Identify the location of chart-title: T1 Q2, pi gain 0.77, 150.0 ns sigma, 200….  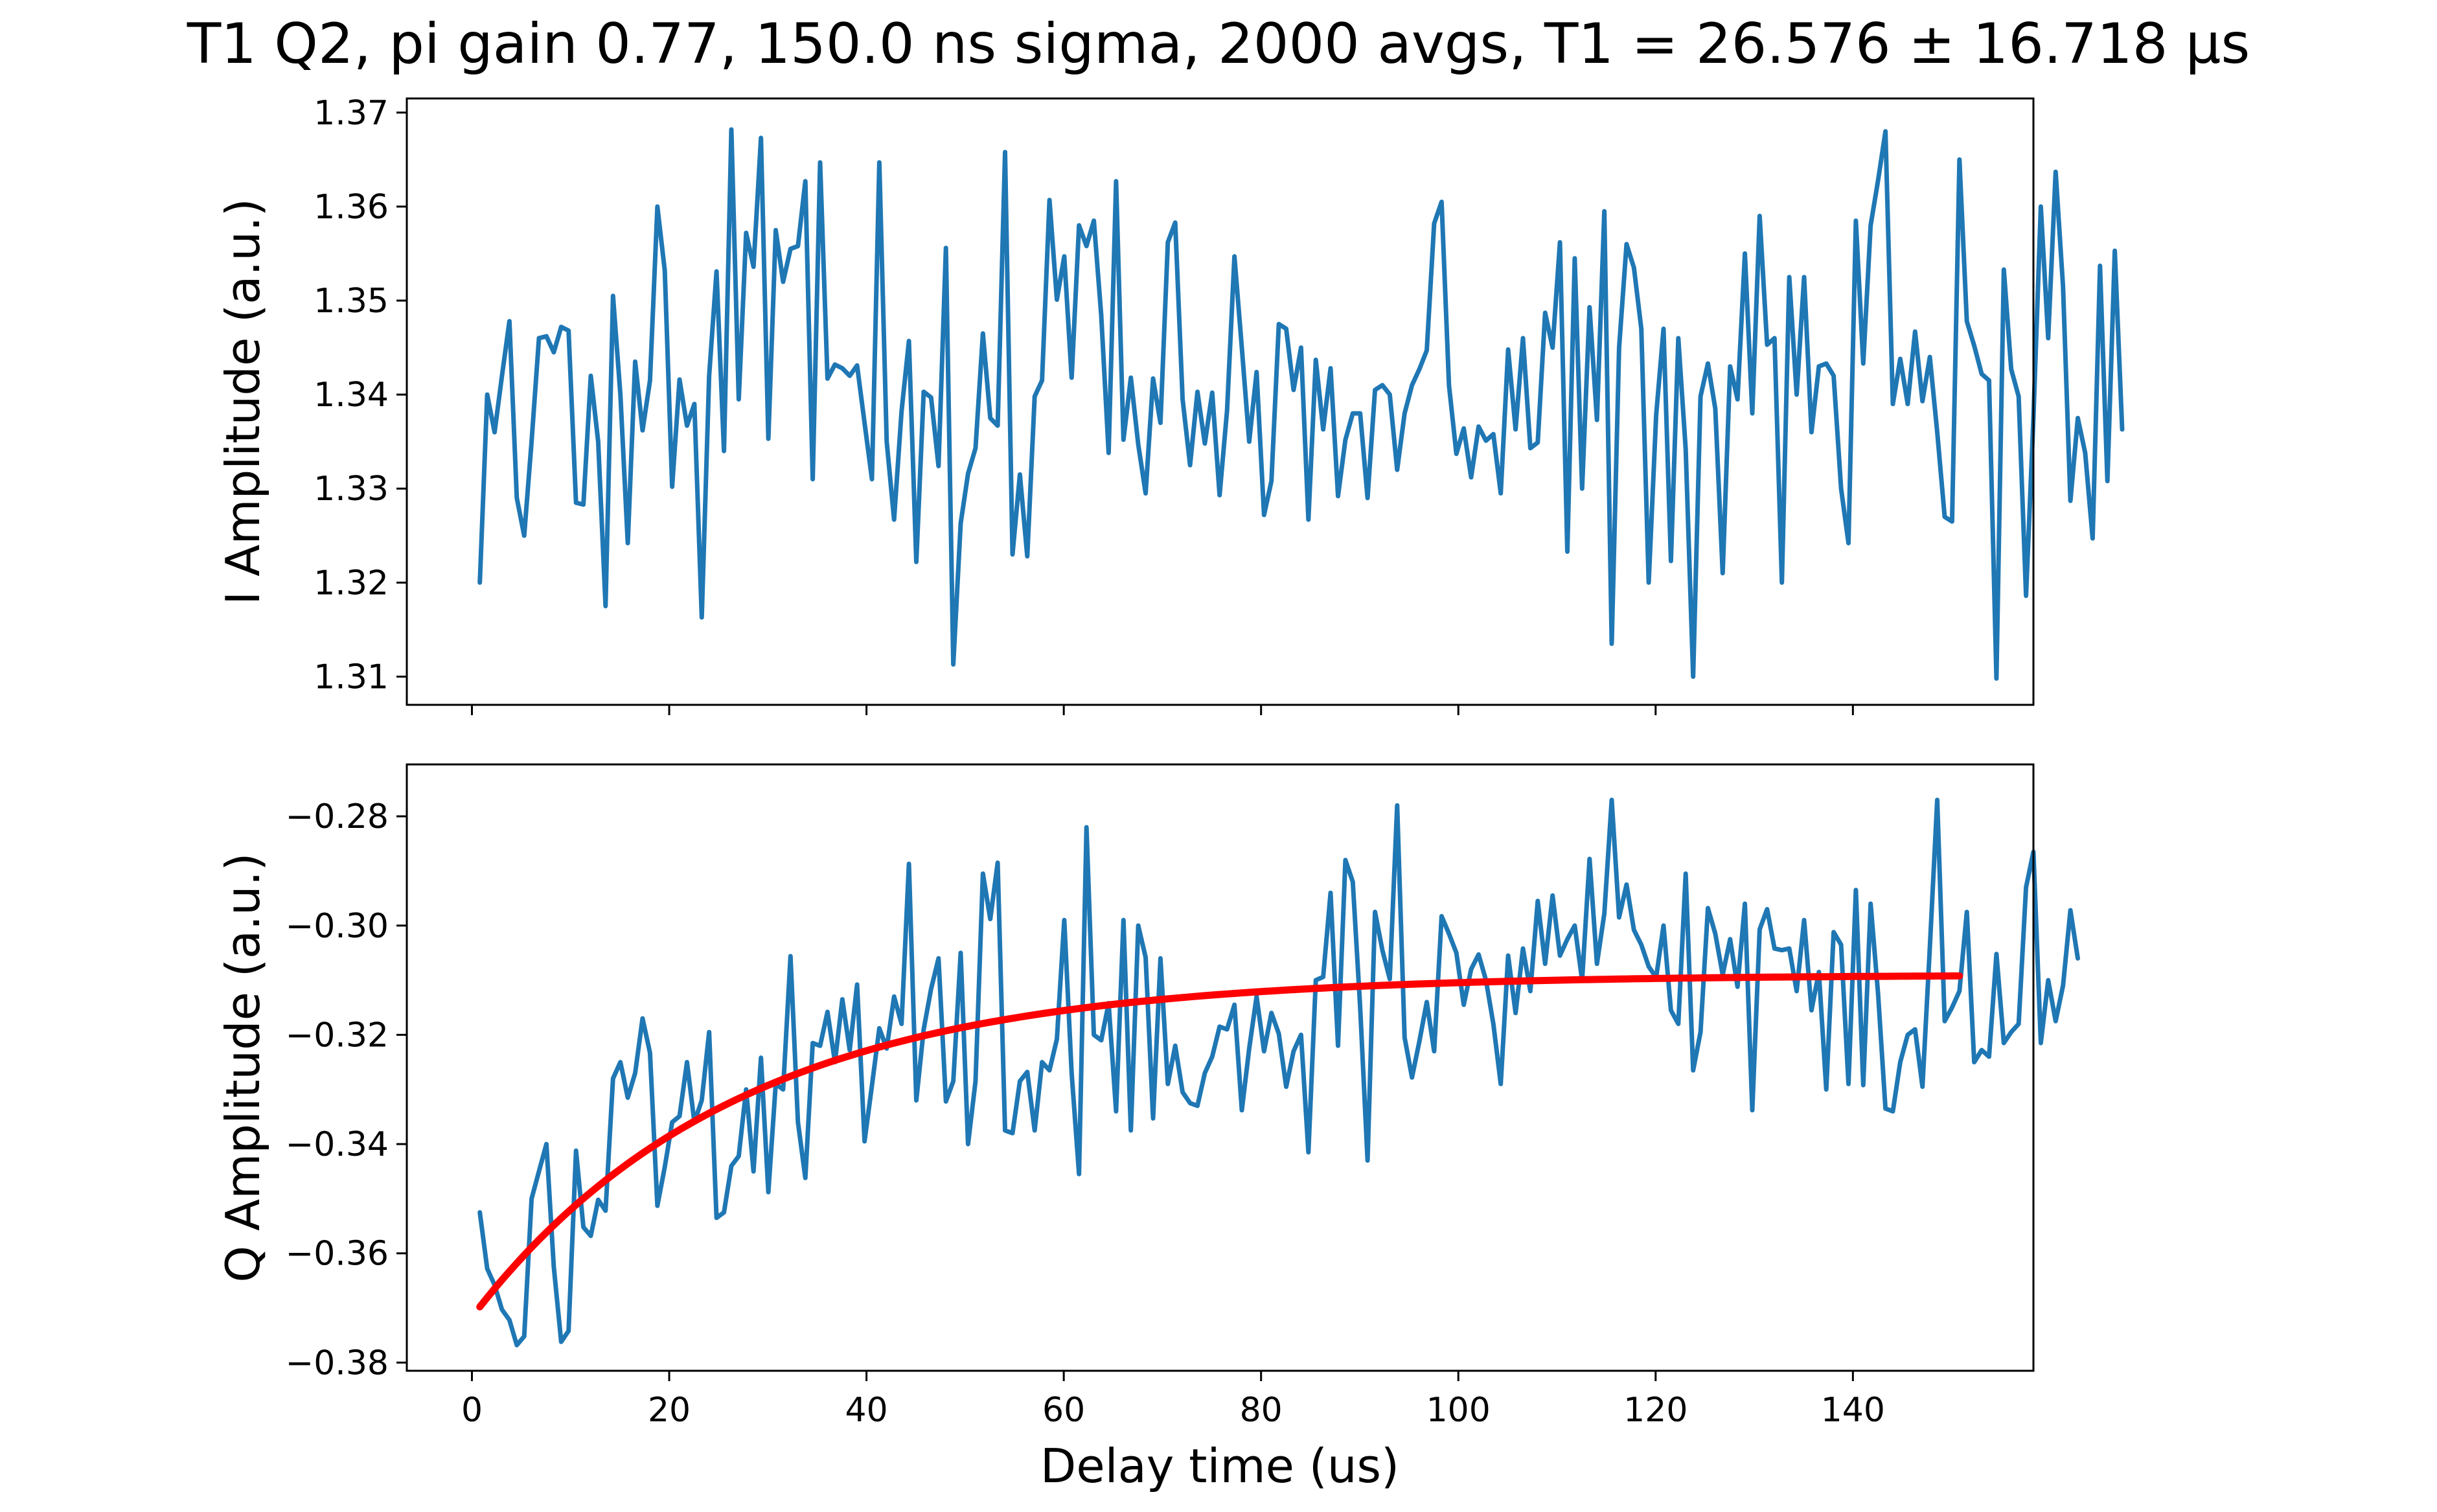
(1218, 44).